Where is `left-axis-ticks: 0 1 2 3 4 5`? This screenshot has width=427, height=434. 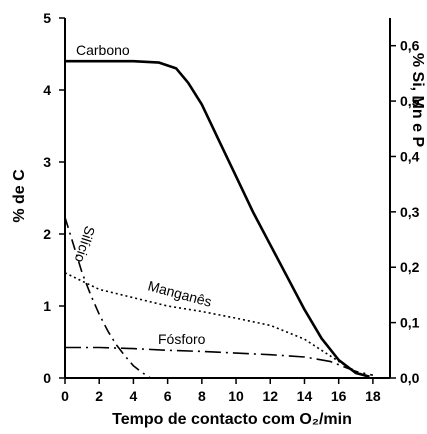
left-axis-ticks: 0 1 2 3 4 5 is located at coordinates (54, 198).